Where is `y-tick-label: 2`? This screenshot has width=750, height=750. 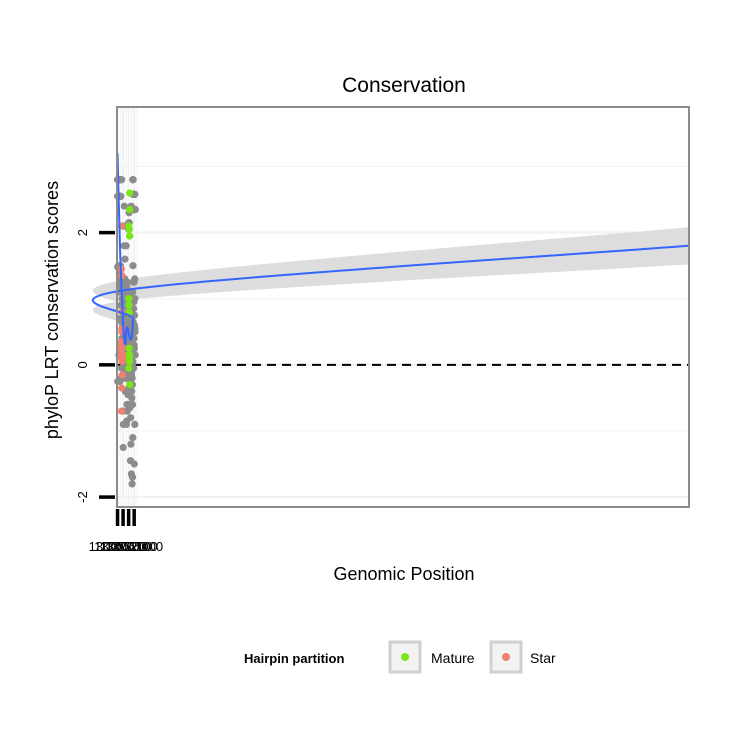
y-tick-label: 2 is located at coordinates (82, 232).